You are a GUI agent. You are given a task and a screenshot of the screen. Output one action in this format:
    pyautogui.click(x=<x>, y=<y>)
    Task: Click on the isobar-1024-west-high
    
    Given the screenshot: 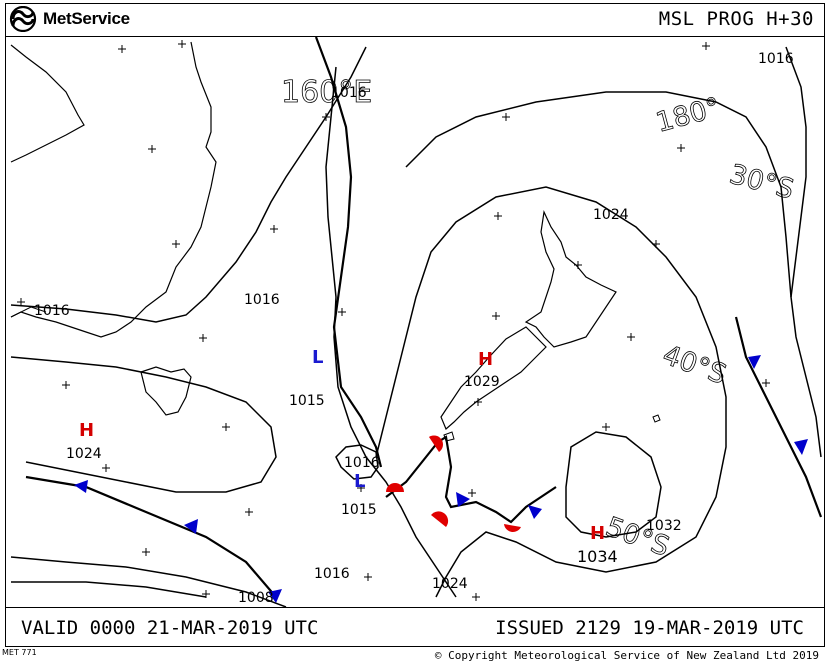 What is the action you would take?
    pyautogui.click(x=143, y=424)
    